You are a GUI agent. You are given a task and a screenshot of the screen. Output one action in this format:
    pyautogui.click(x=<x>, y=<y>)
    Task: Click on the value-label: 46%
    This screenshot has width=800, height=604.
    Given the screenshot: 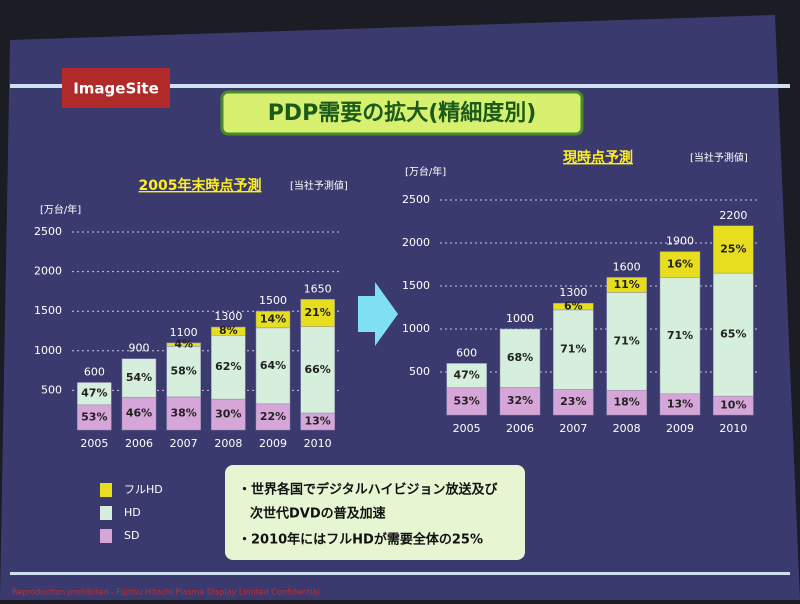 What is the action you would take?
    pyautogui.click(x=139, y=413)
    